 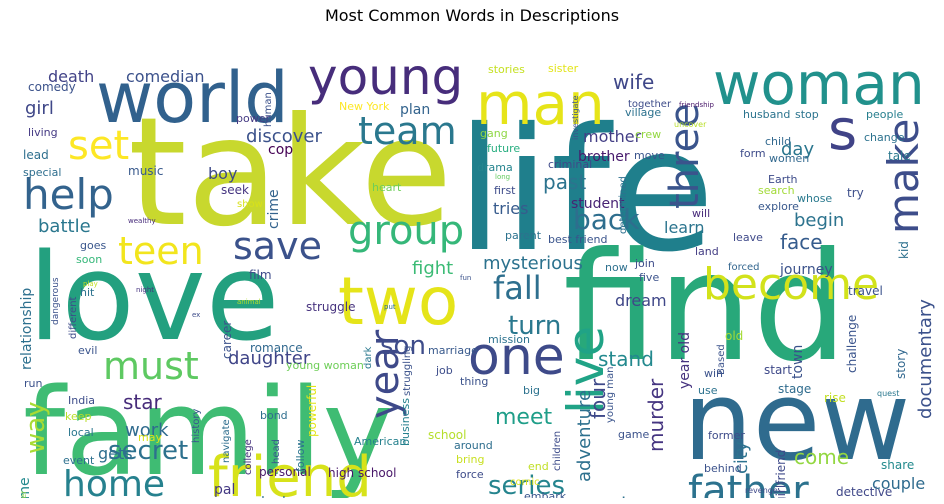 I want to click on word-around: around, so click(x=473, y=445).